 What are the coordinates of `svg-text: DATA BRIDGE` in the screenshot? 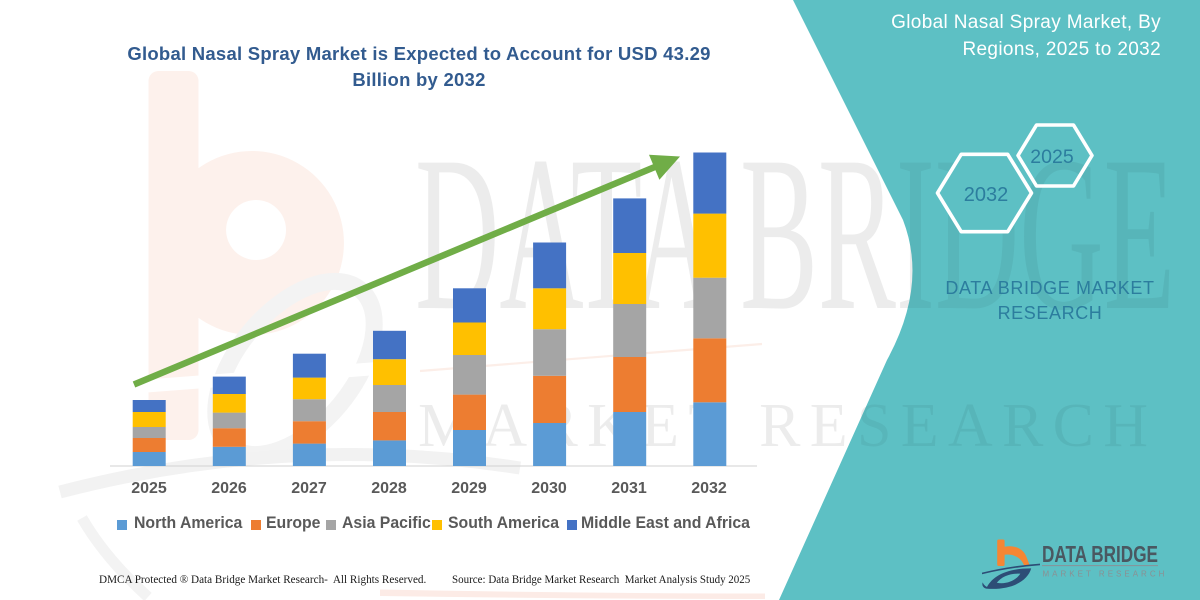 It's located at (1100, 554).